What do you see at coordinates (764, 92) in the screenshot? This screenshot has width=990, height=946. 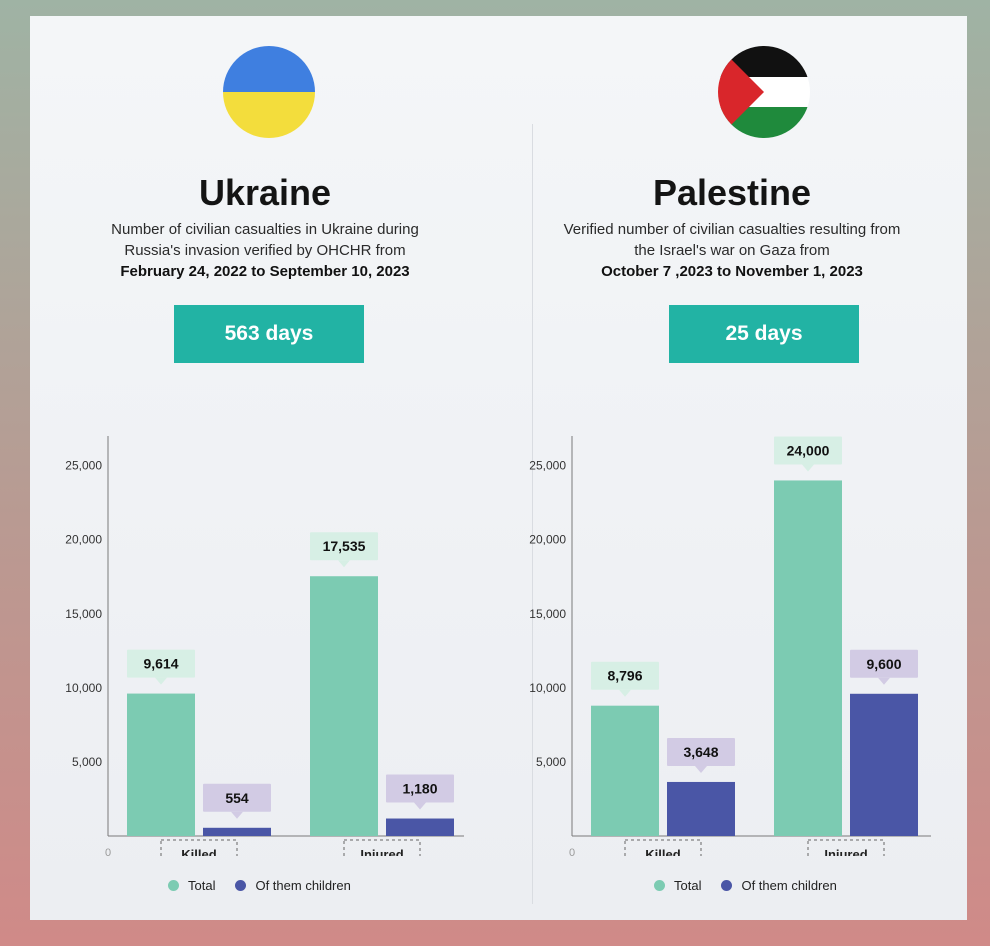 I see `palestine-flag-icon` at bounding box center [764, 92].